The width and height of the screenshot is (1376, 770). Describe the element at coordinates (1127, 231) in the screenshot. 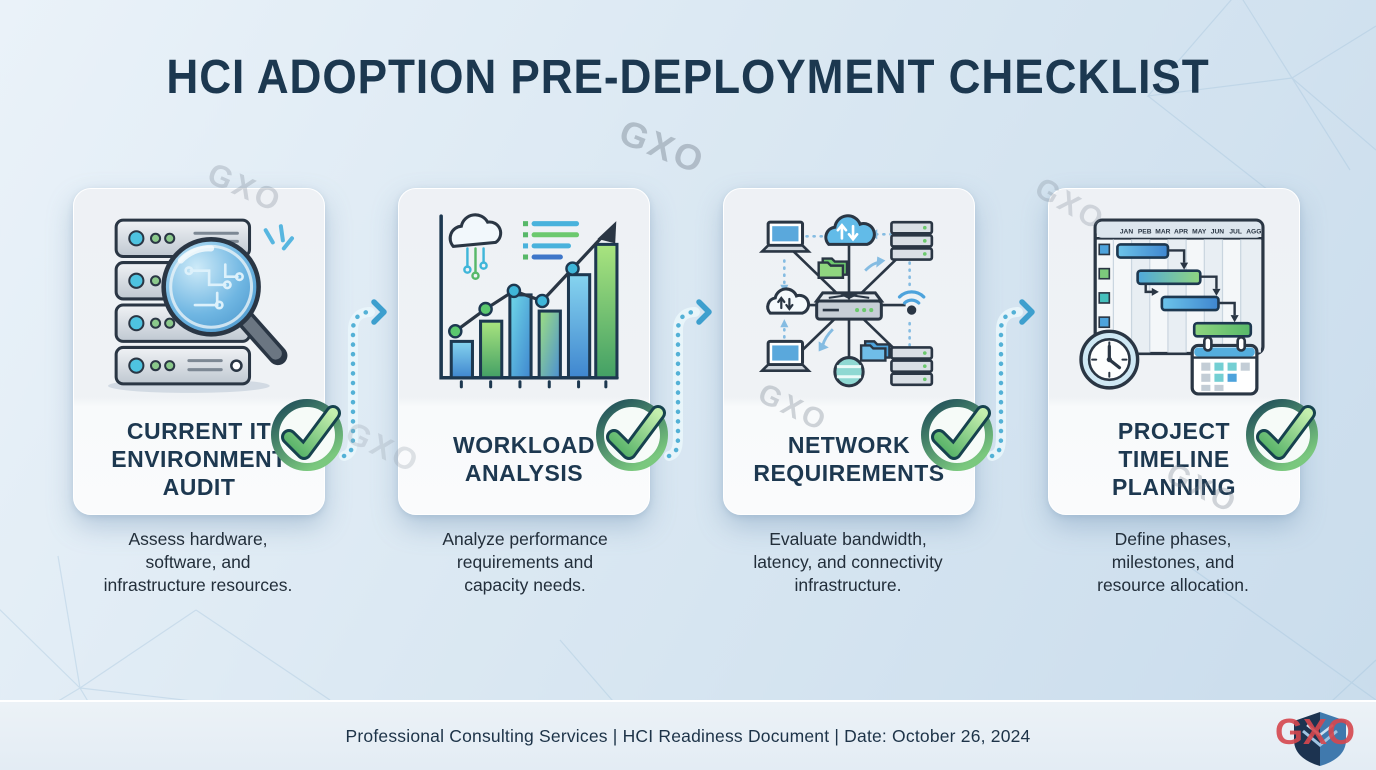

I see `svg-text: JAN` at that location.